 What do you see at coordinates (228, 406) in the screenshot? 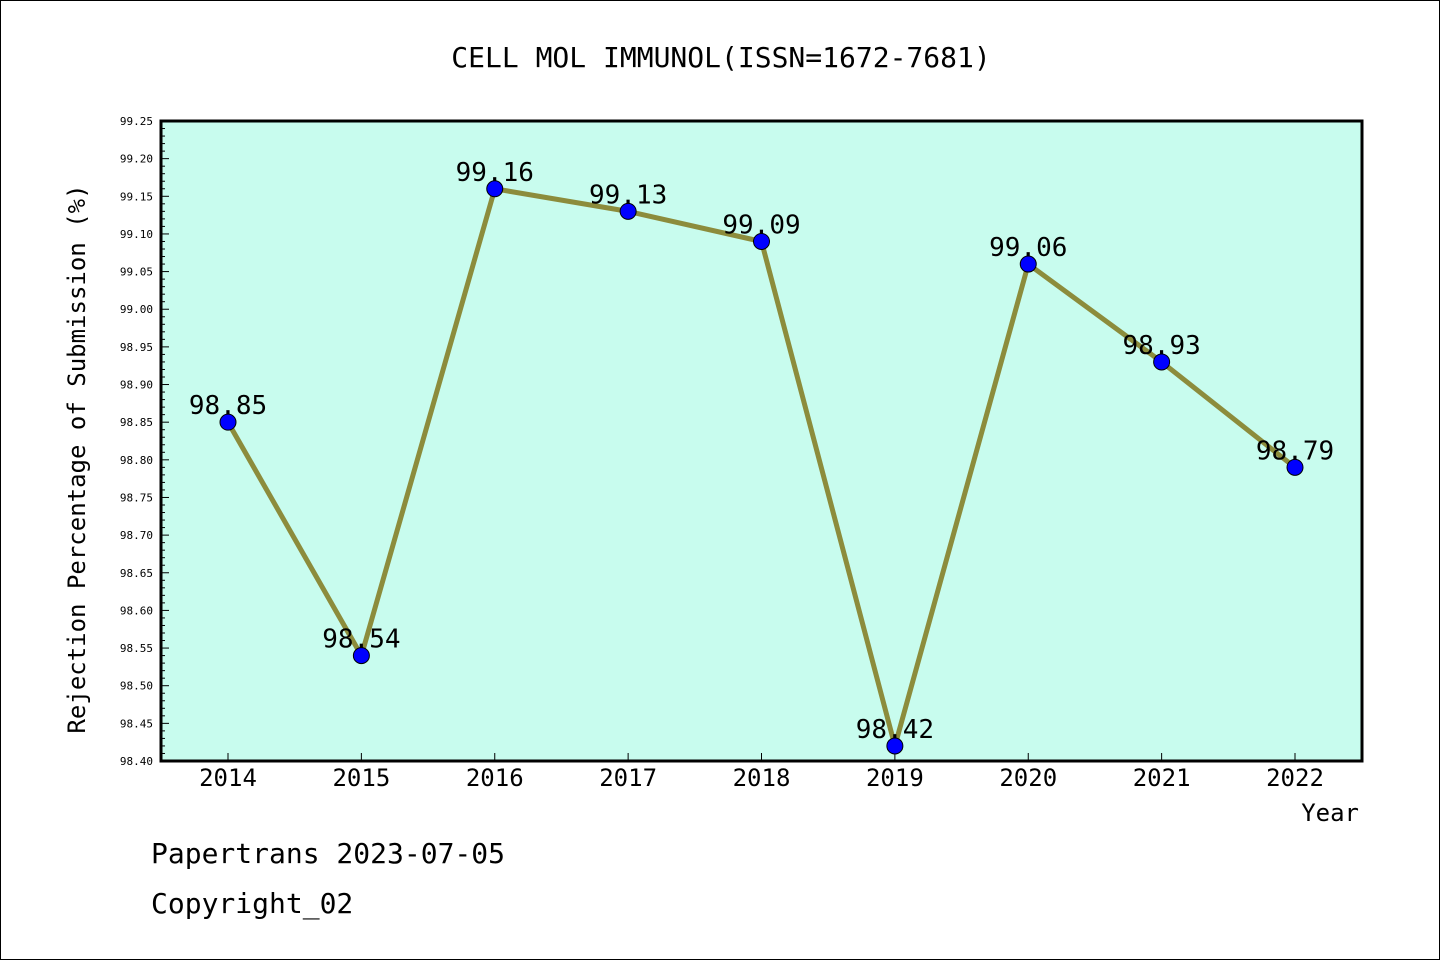
I see `data-label: 98.85` at bounding box center [228, 406].